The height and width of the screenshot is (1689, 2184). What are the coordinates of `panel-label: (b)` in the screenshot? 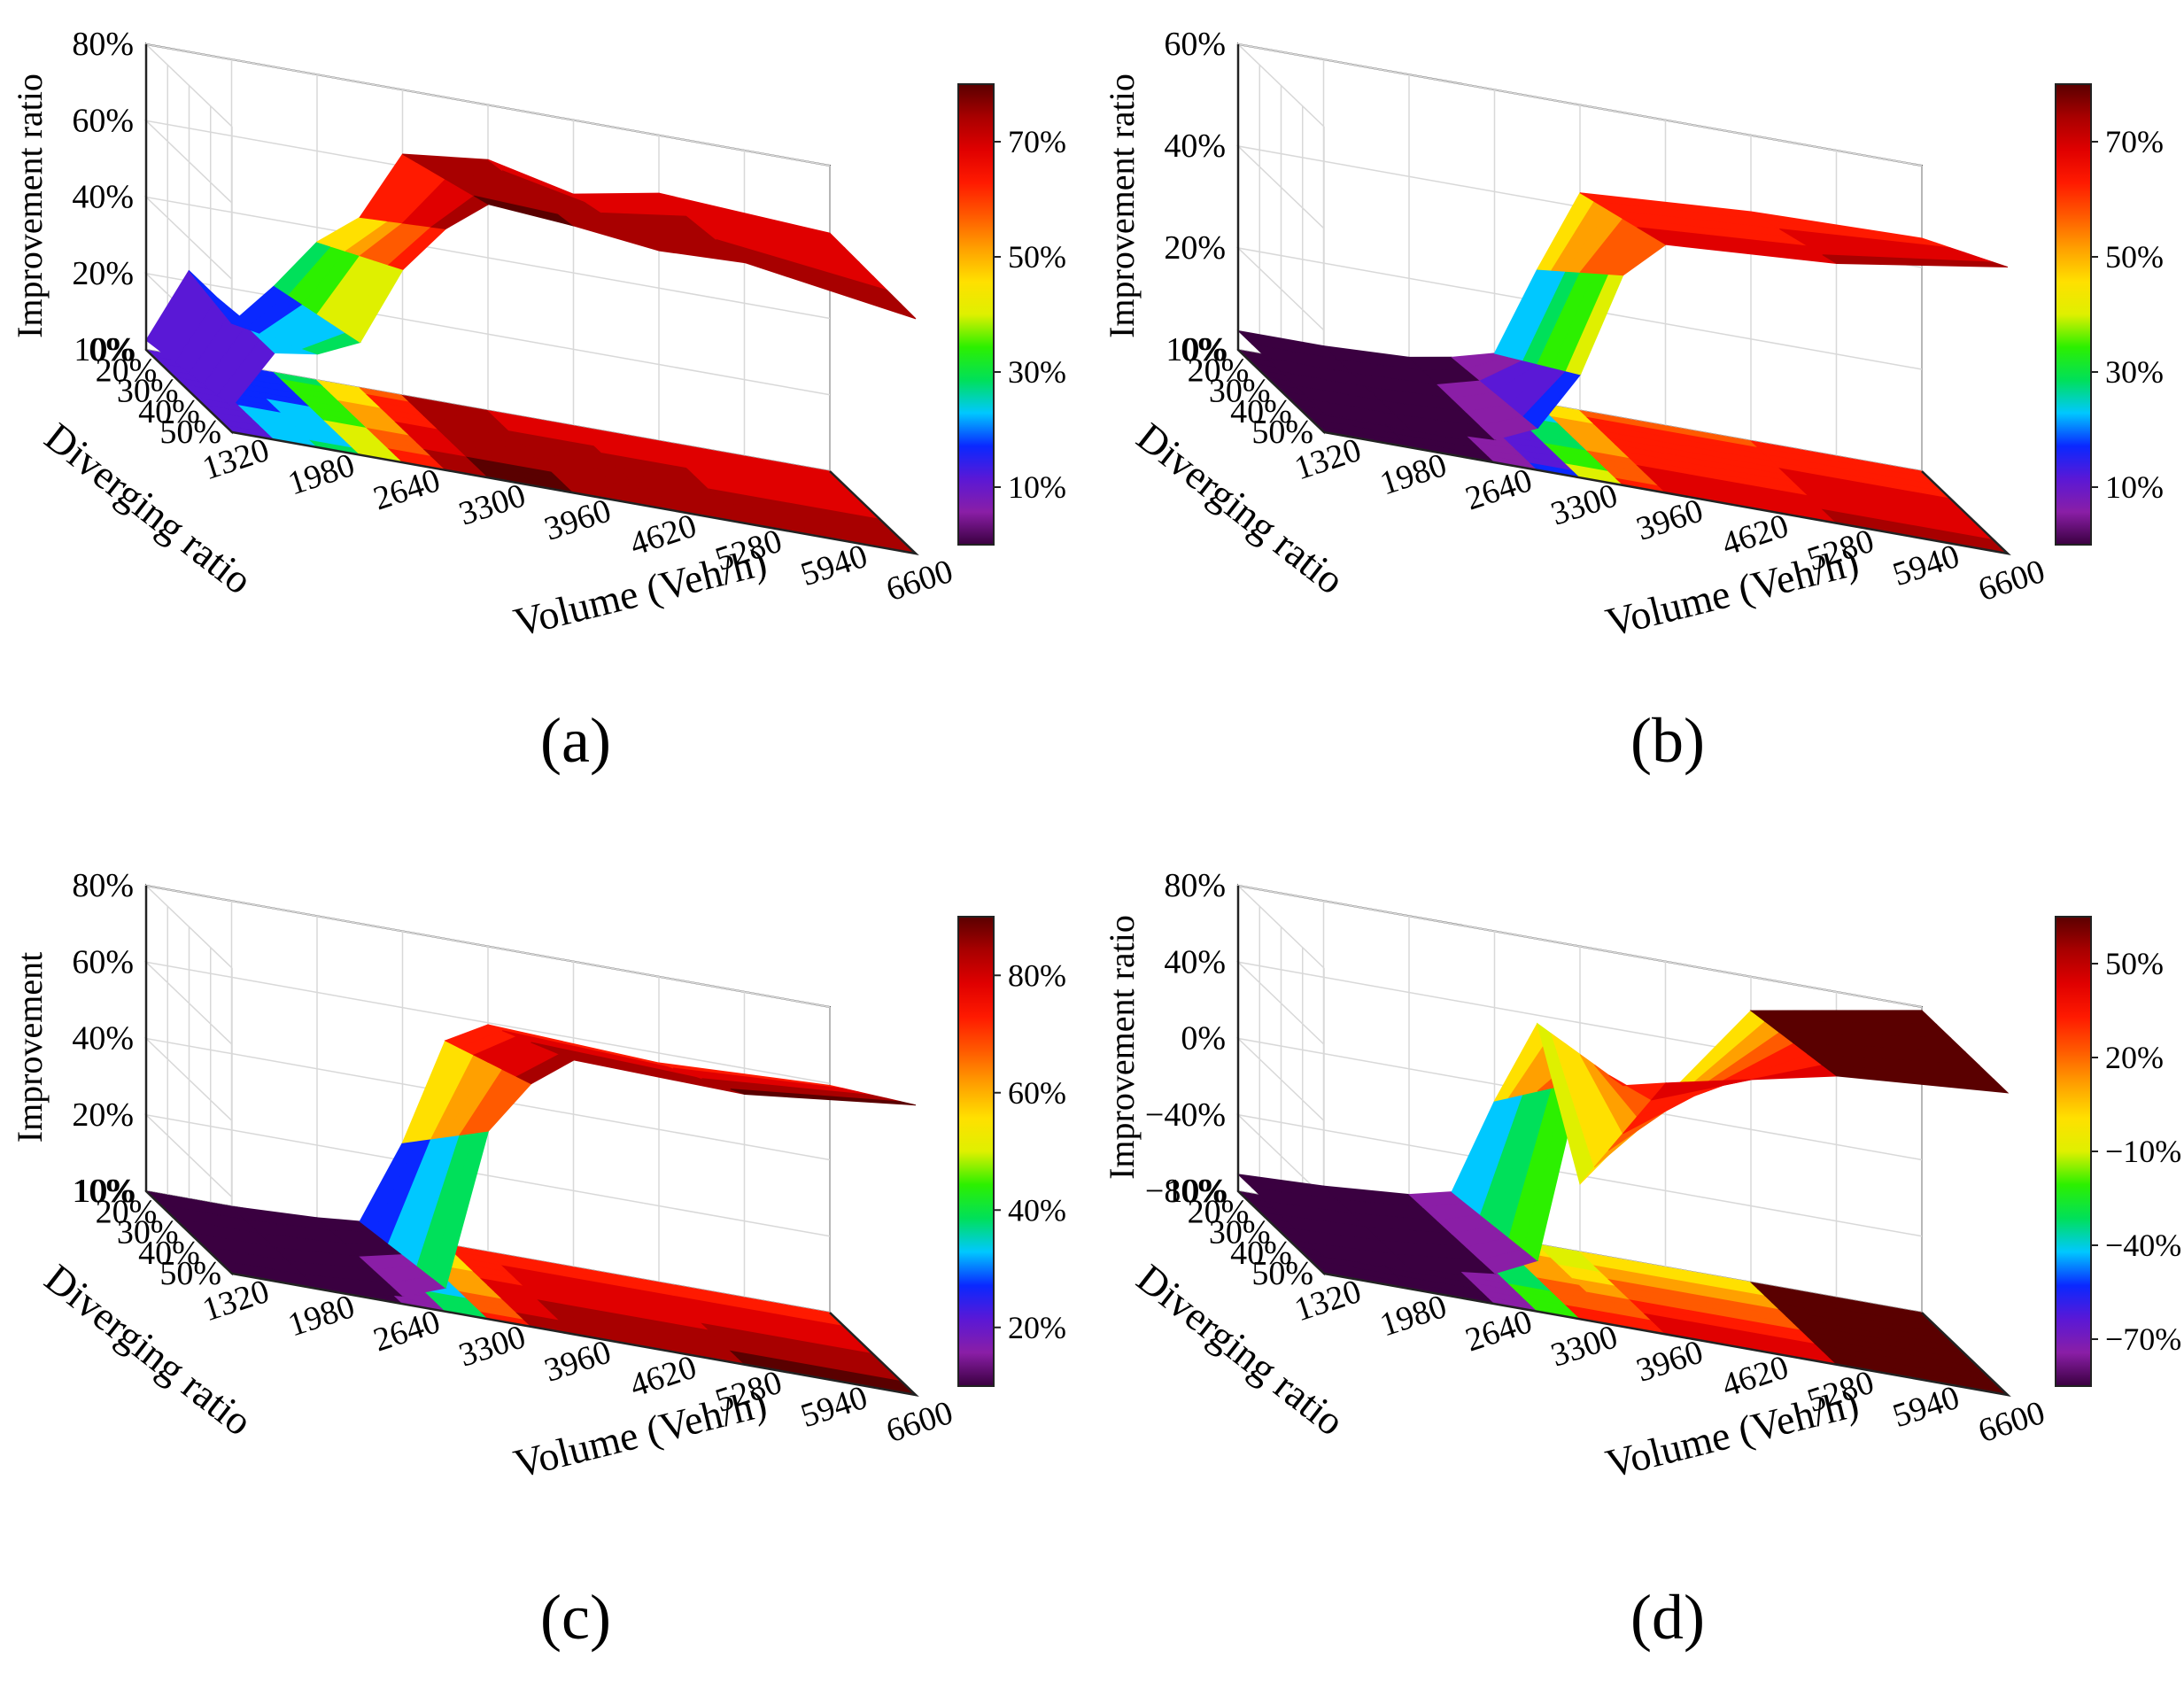 It's located at (1667, 740).